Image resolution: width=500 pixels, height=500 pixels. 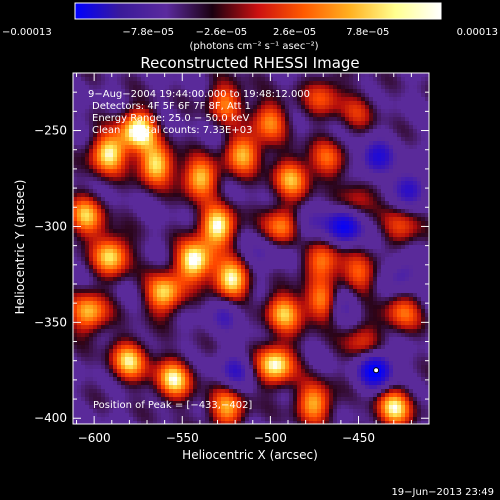 I want to click on colorbar-tick-label: −0.00013, so click(x=27, y=32).